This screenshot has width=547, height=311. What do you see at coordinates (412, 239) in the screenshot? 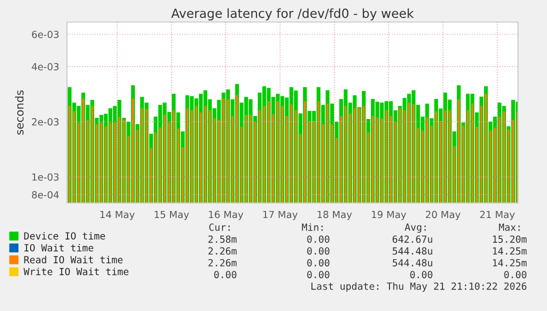
I see `text: 642.67u` at bounding box center [412, 239].